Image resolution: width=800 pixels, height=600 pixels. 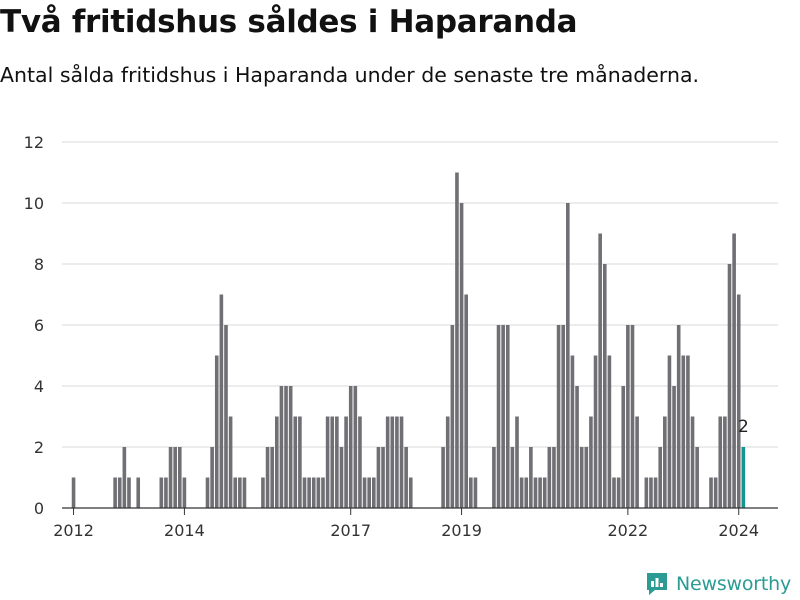 I want to click on x-tick-label: 2017, so click(x=350, y=530).